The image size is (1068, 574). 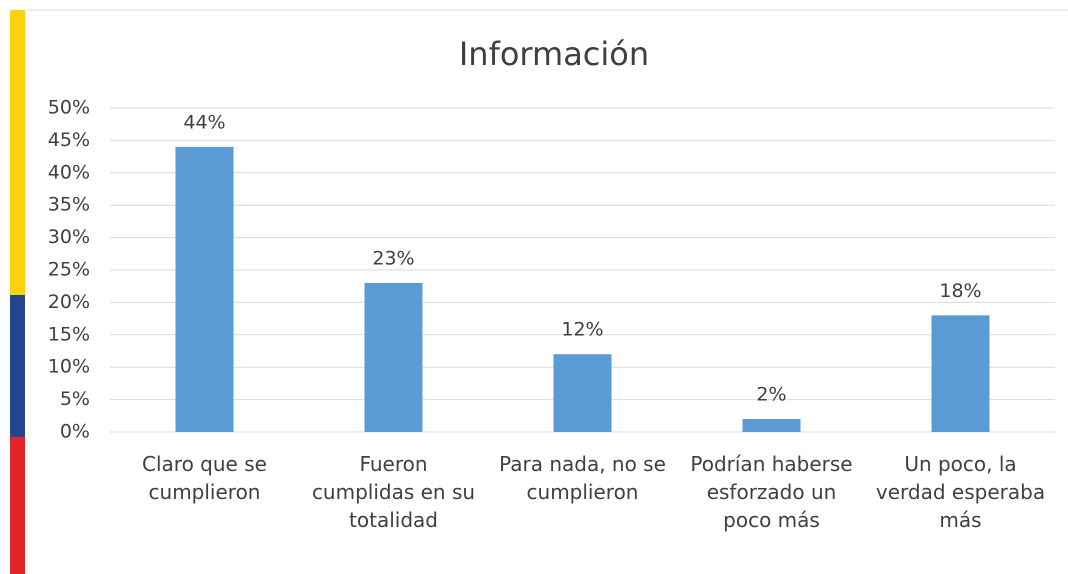 What do you see at coordinates (69, 270) in the screenshot?
I see `y-tick-label: 25%` at bounding box center [69, 270].